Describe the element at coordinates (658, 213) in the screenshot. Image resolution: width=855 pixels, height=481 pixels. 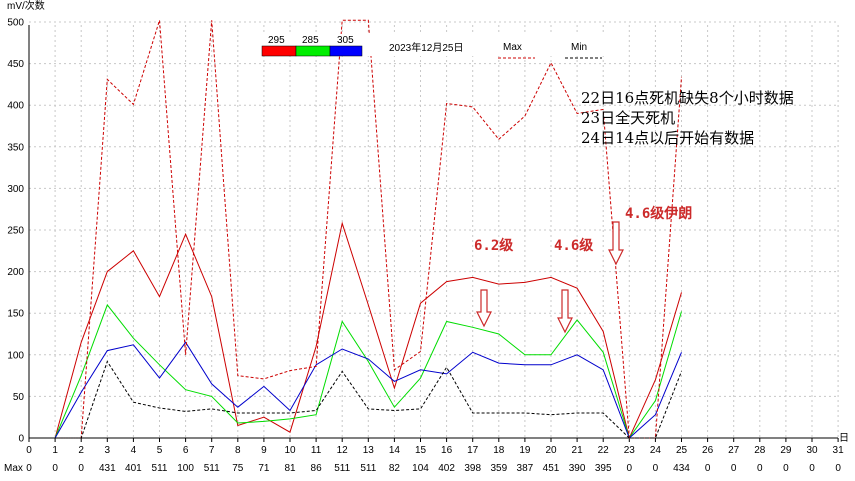
I see `magnitude-label-4-6-iran: 4.6级伊朗` at that location.